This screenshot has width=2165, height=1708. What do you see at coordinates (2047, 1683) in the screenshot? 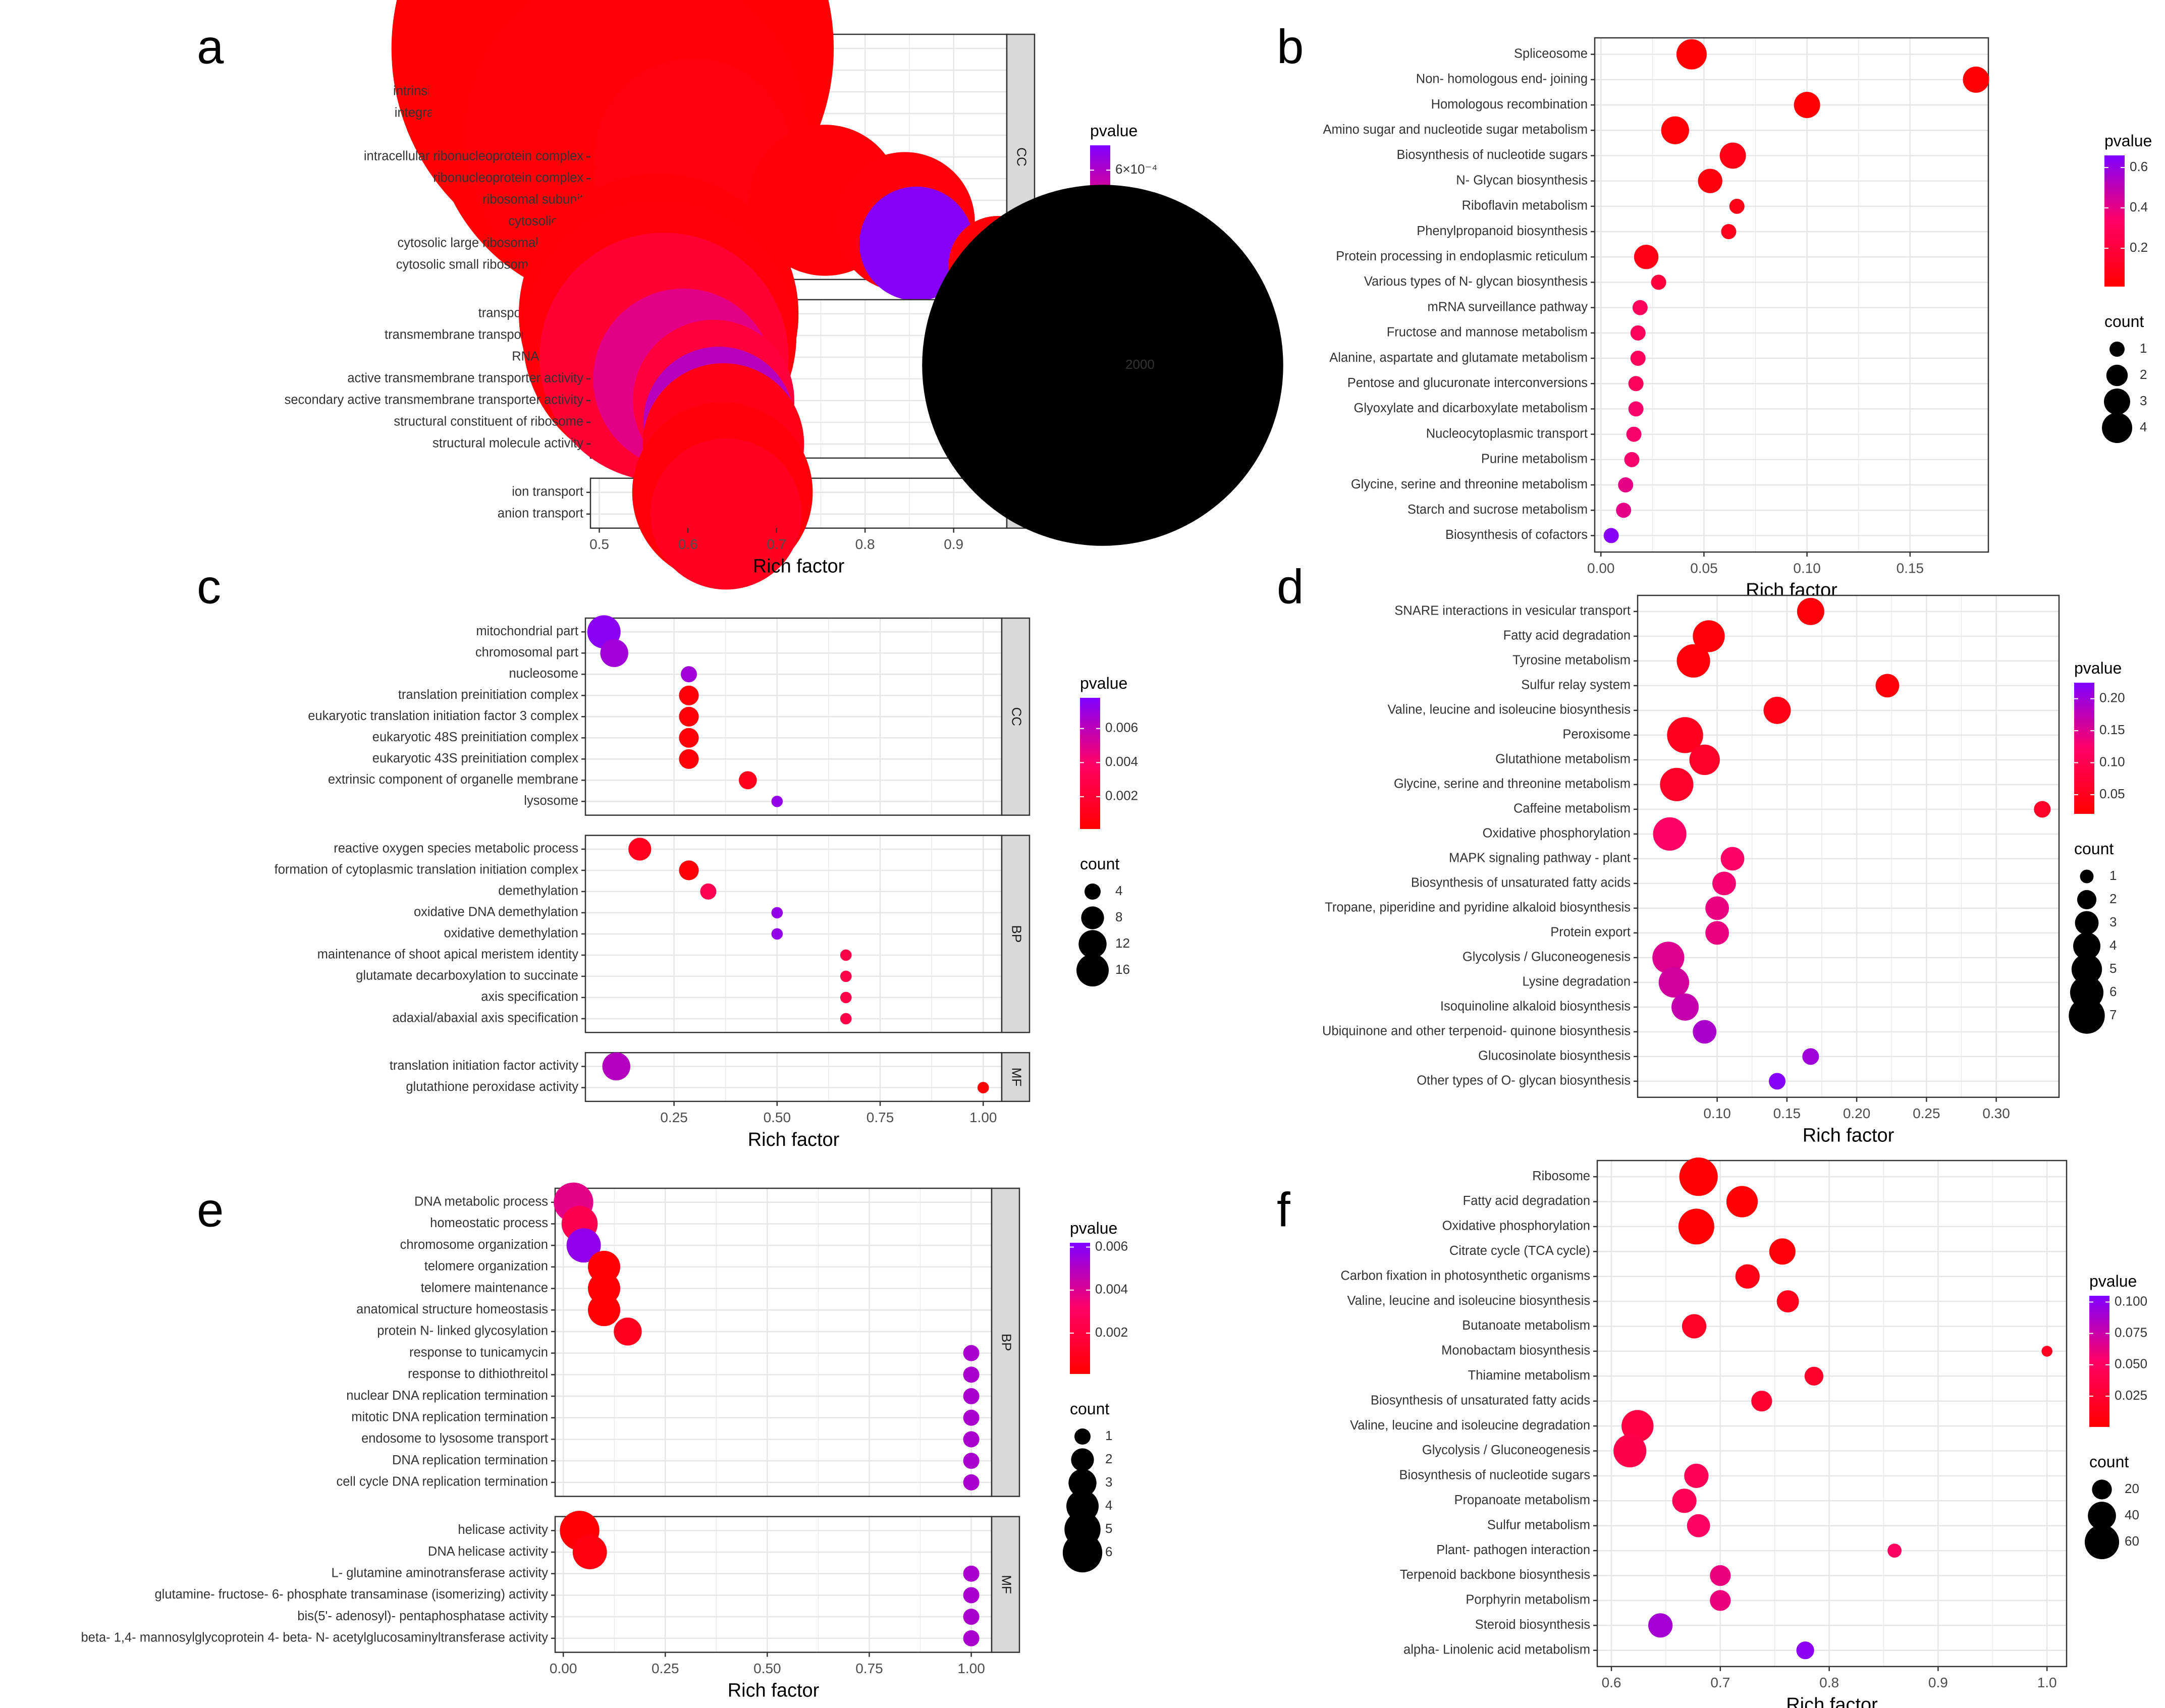
I see `x-tick-label: 1.0` at bounding box center [2047, 1683].